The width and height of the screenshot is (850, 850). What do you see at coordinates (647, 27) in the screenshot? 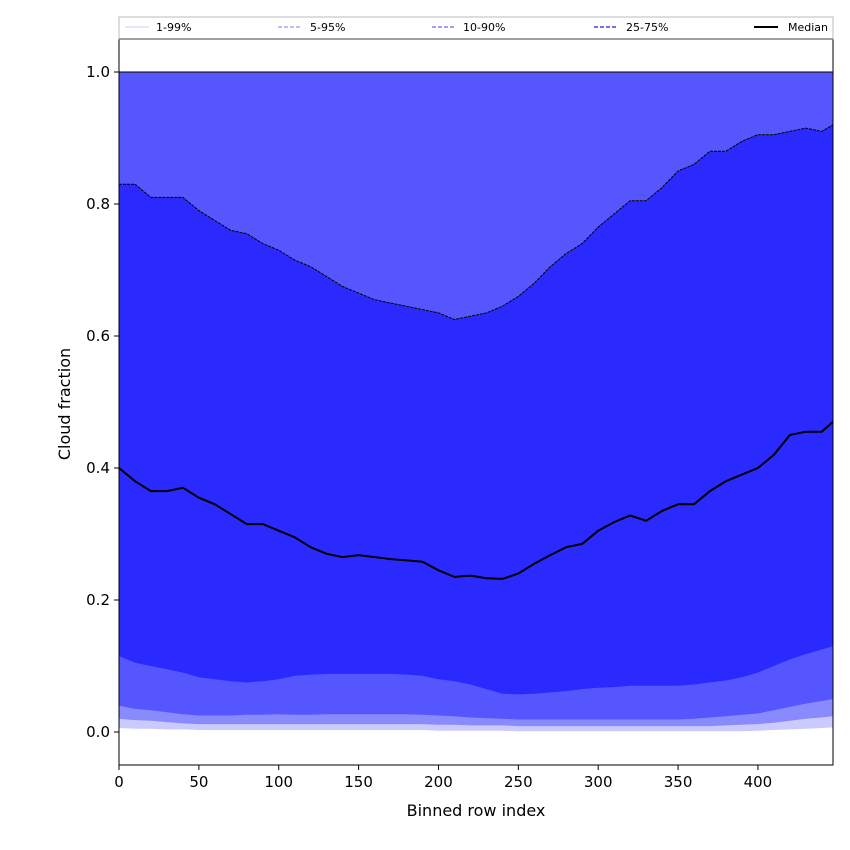
I see `legend-label: 25-75%` at bounding box center [647, 27].